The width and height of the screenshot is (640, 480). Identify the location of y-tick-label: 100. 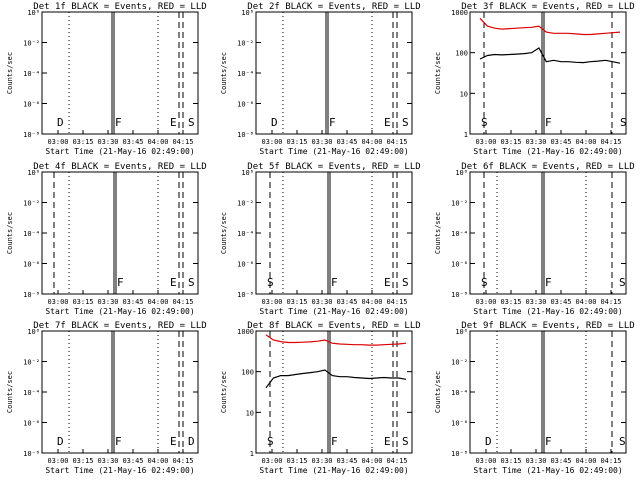
(461, 54).